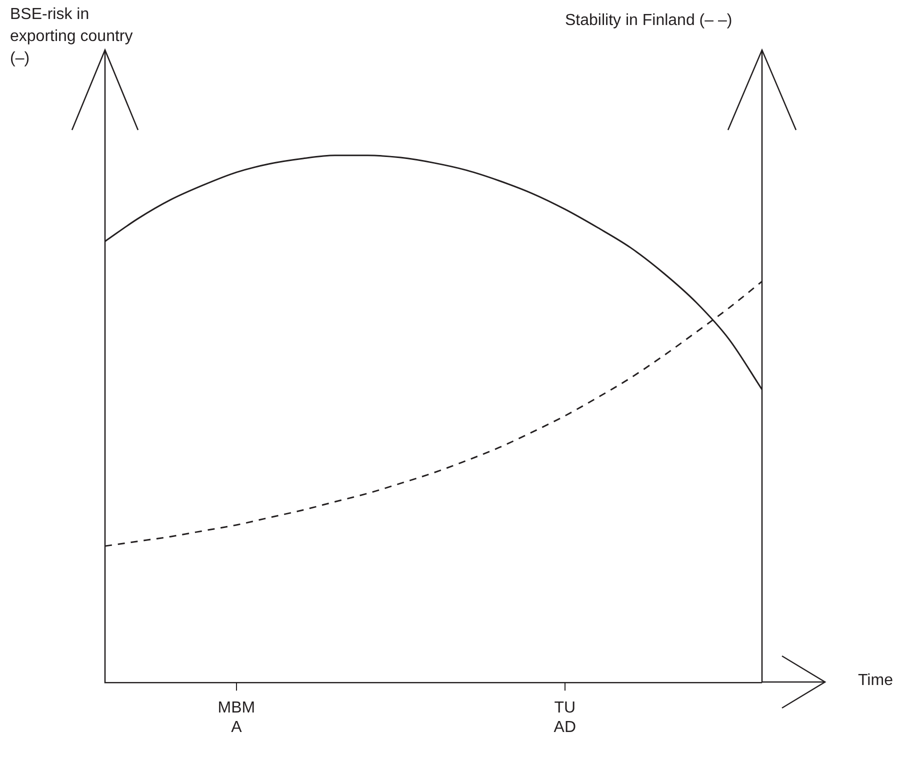 The image size is (912, 757). Describe the element at coordinates (648, 21) in the screenshot. I see `text: Stability in Finland (– –)` at that location.